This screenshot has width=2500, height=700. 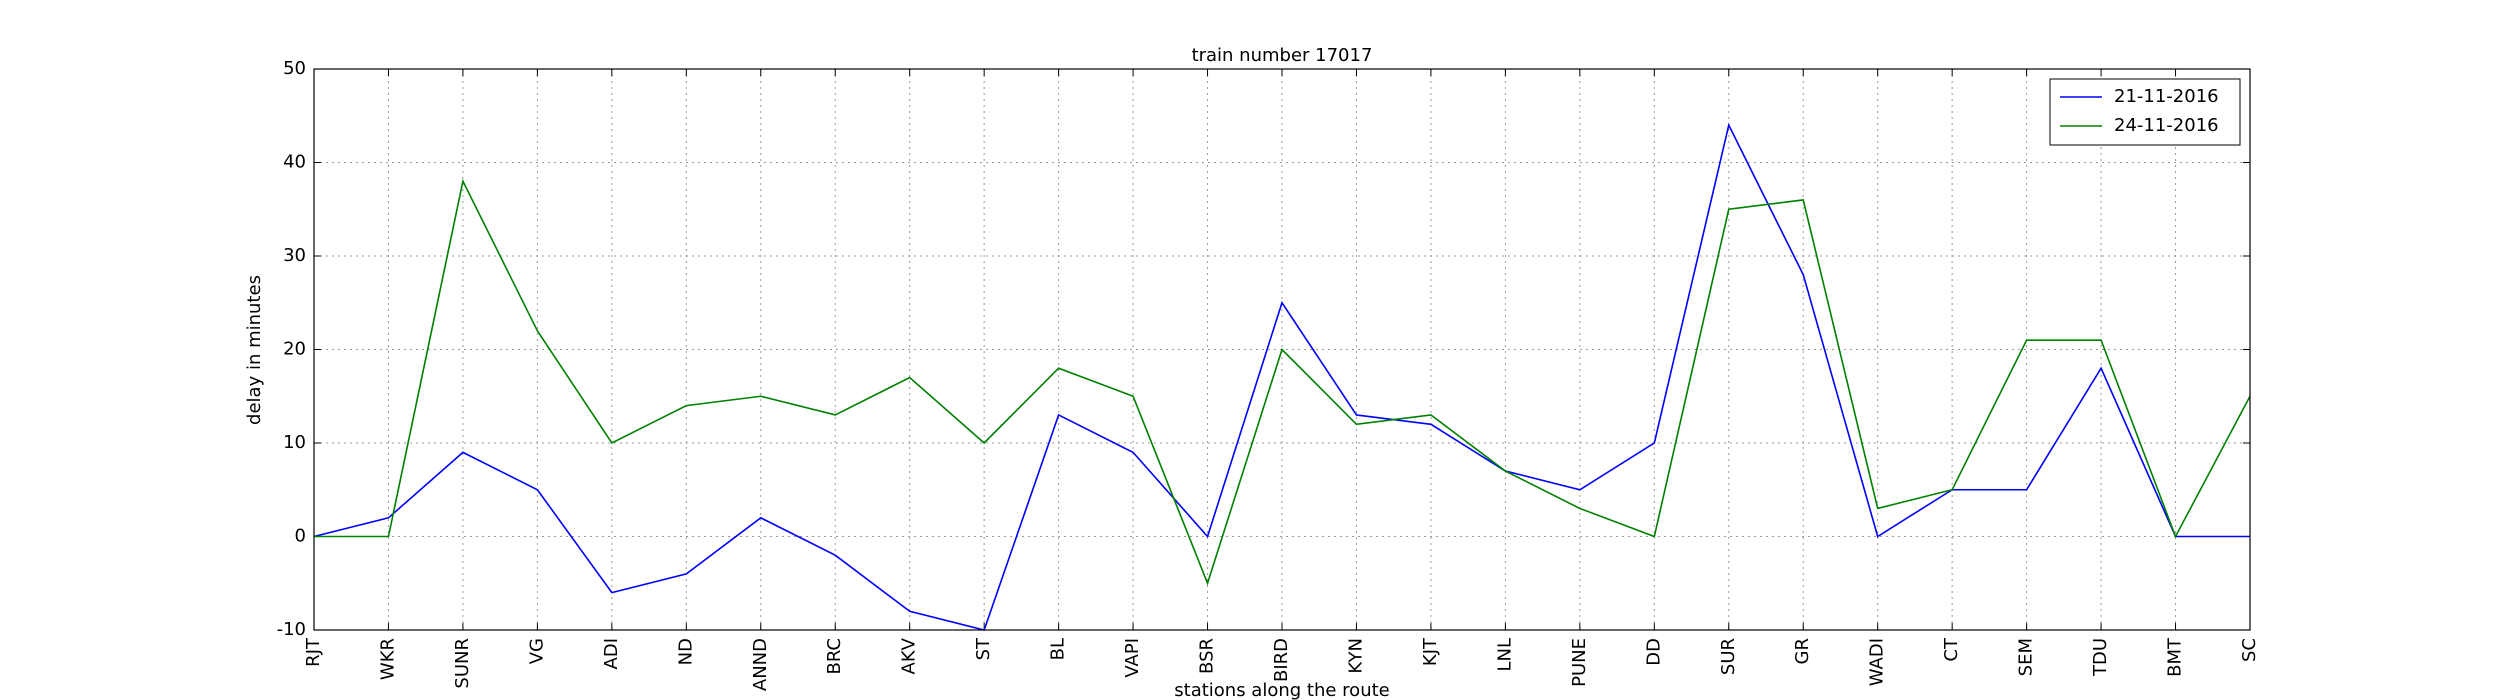 What do you see at coordinates (1653, 652) in the screenshot?
I see `x-tick-label: DD` at bounding box center [1653, 652].